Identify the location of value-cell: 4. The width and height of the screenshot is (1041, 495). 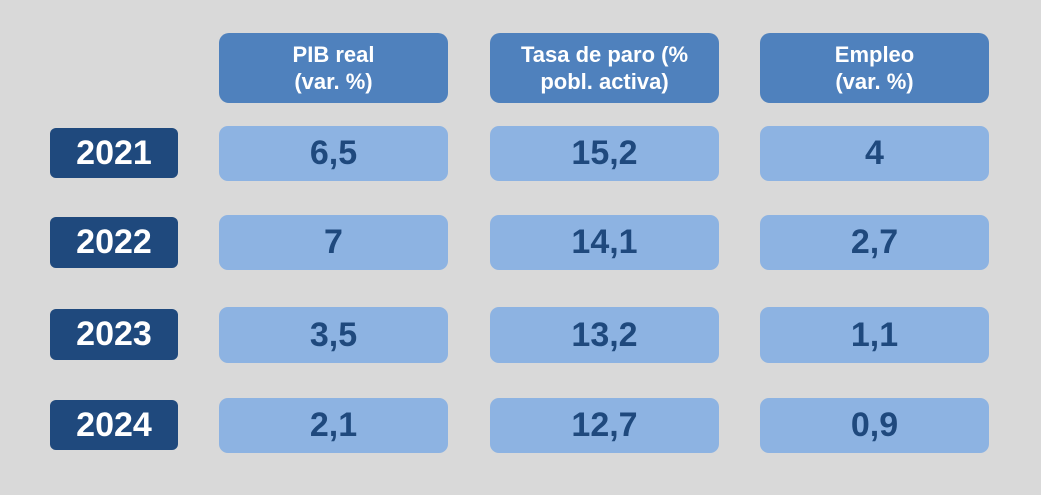
(874, 153).